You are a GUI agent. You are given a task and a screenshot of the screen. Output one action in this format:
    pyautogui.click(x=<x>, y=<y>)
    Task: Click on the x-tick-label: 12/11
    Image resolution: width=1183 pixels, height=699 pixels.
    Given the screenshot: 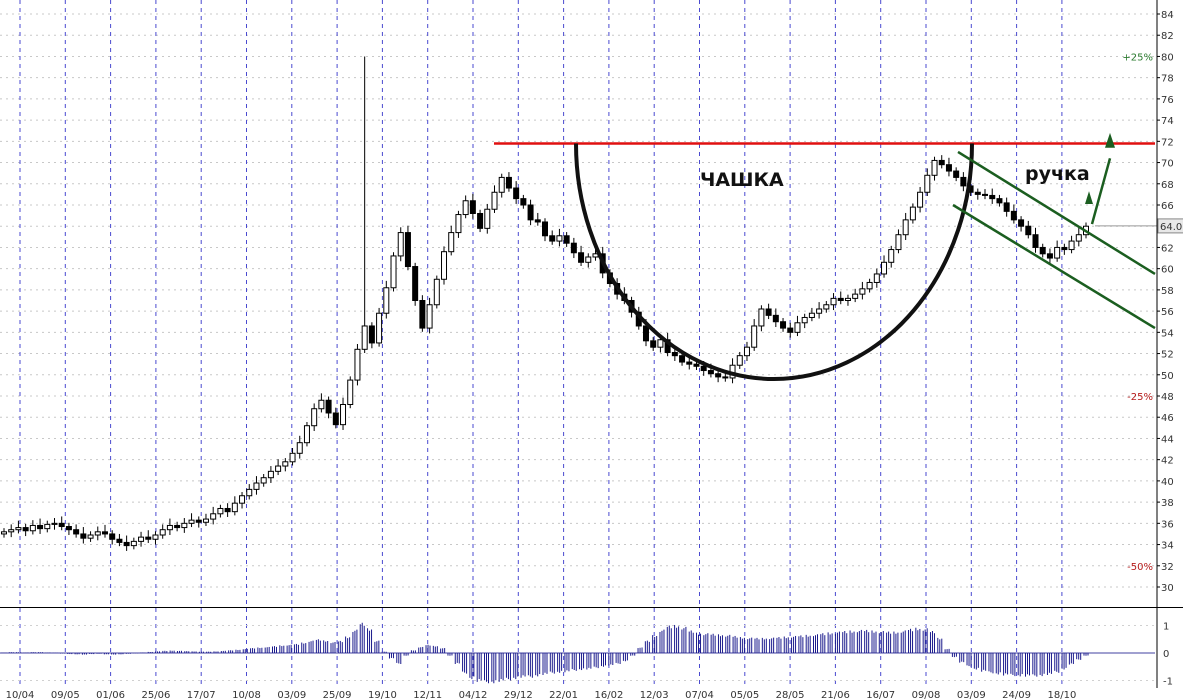 What is the action you would take?
    pyautogui.click(x=427, y=694)
    